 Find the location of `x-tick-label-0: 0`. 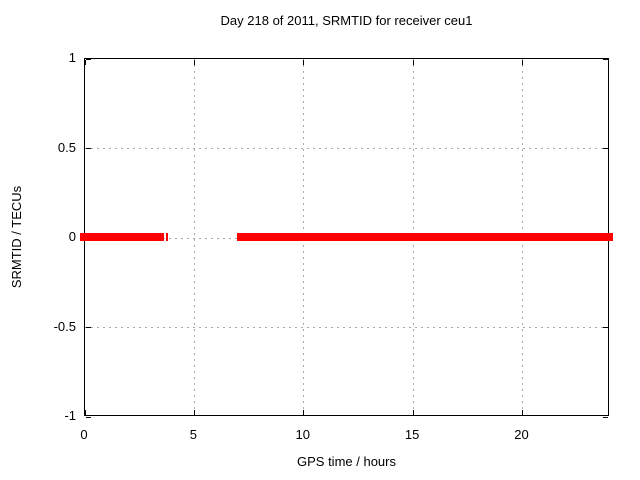

x-tick-label-0: 0 is located at coordinates (84, 434).